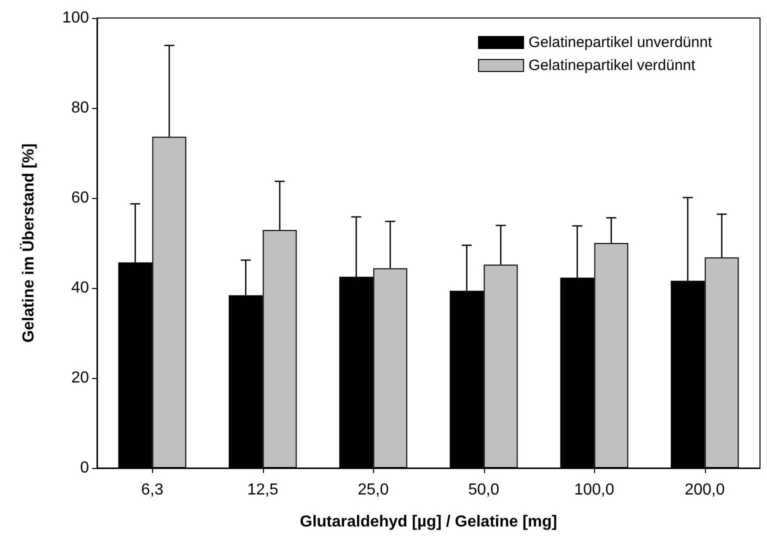  I want to click on y-tick-label: 0, so click(85, 468).